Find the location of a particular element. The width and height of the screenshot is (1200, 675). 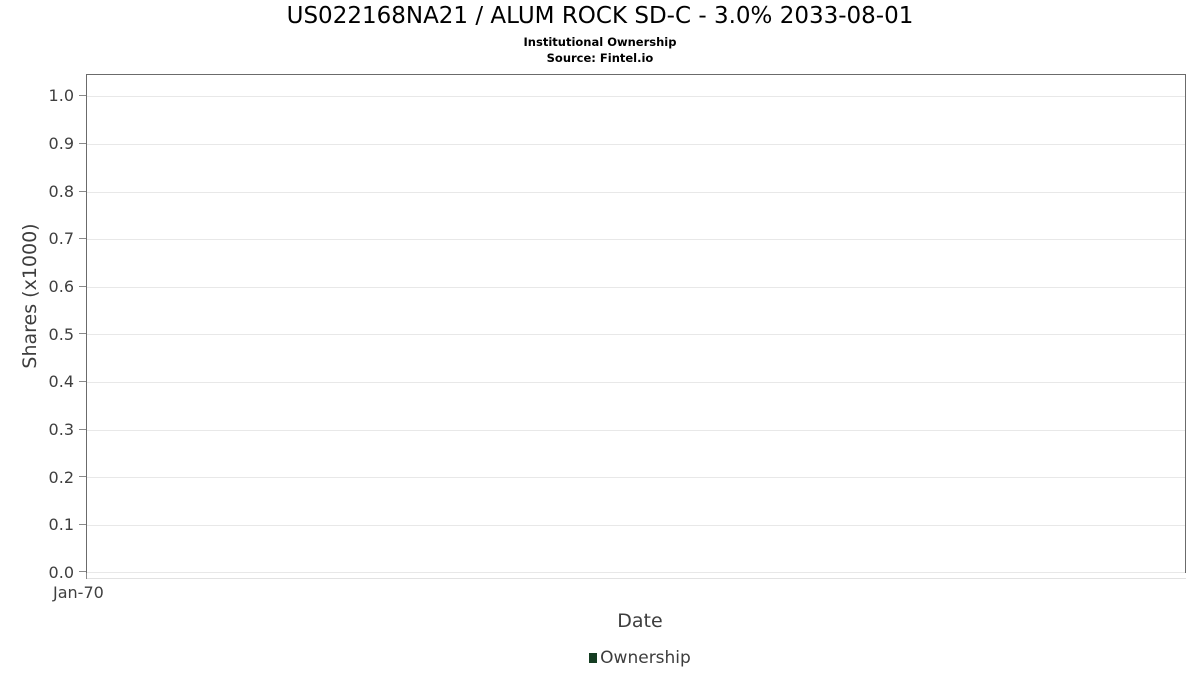

y-tick-label: 0.7 is located at coordinates (61, 238).